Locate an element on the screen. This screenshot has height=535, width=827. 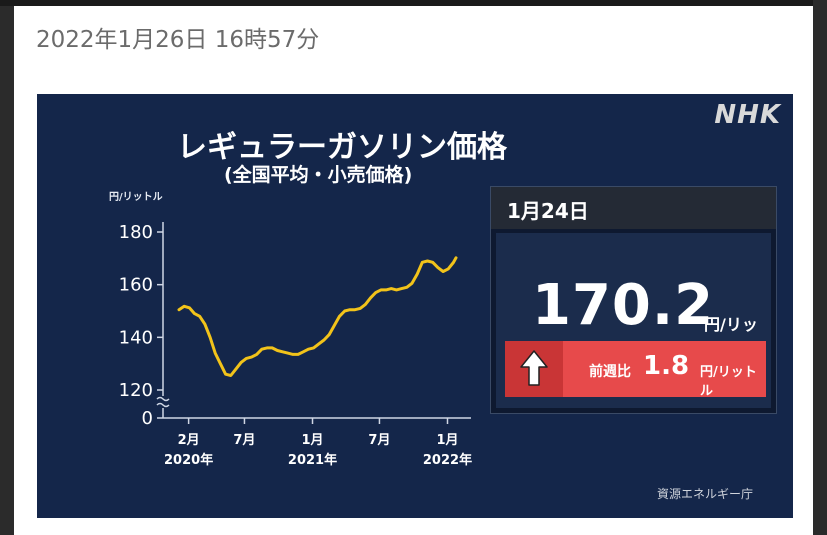
change-value: 1.8 is located at coordinates (666, 366).